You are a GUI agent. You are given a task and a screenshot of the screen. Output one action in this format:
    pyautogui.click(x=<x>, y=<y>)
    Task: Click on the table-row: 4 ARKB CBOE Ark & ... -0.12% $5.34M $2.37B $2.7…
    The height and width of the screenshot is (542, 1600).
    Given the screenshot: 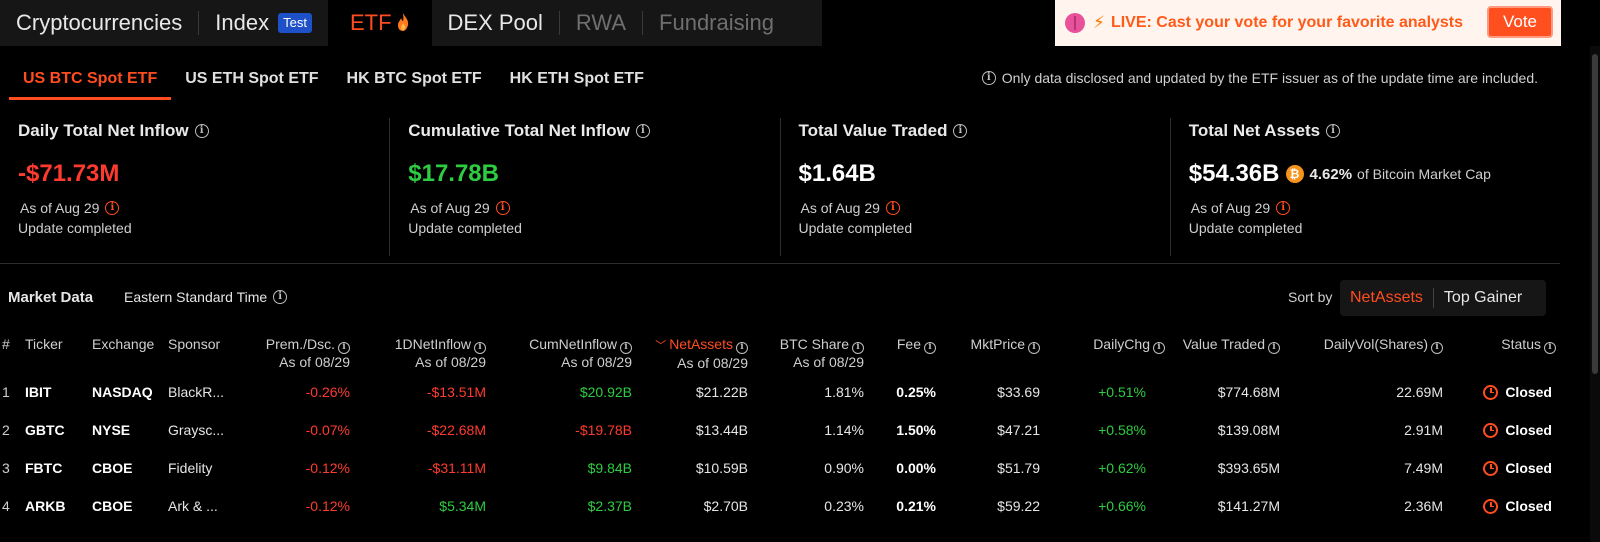 What is the action you would take?
    pyautogui.click(x=780, y=506)
    